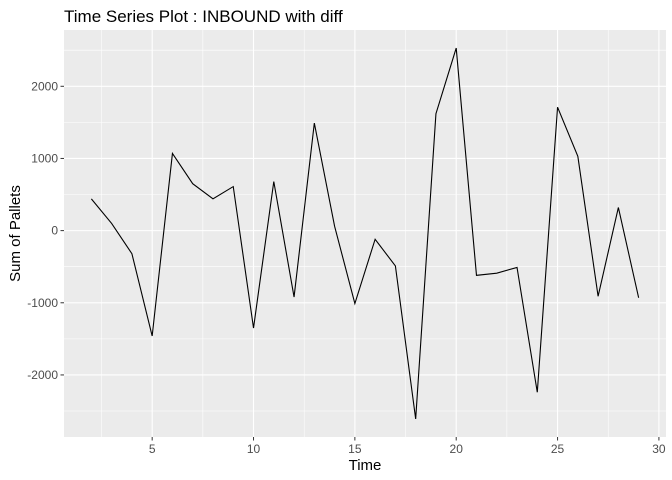  What do you see at coordinates (44, 86) in the screenshot?
I see `y-tick-label: 2000` at bounding box center [44, 86].